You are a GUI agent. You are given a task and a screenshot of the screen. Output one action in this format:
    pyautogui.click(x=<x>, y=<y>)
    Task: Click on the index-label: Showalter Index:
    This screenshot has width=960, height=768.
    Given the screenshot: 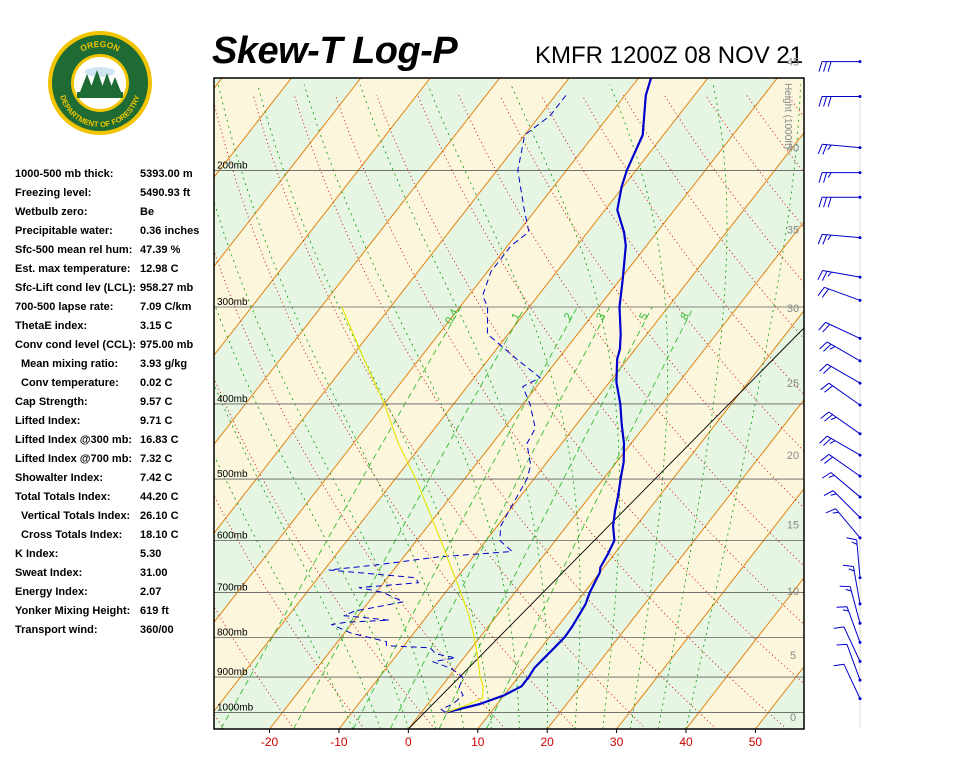 What is the action you would take?
    pyautogui.click(x=59, y=478)
    